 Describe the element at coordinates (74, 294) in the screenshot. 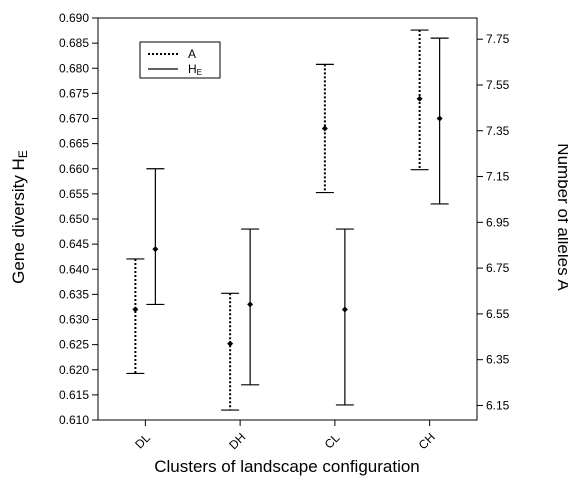

I see `left-axis-tick-label: 0.635` at that location.